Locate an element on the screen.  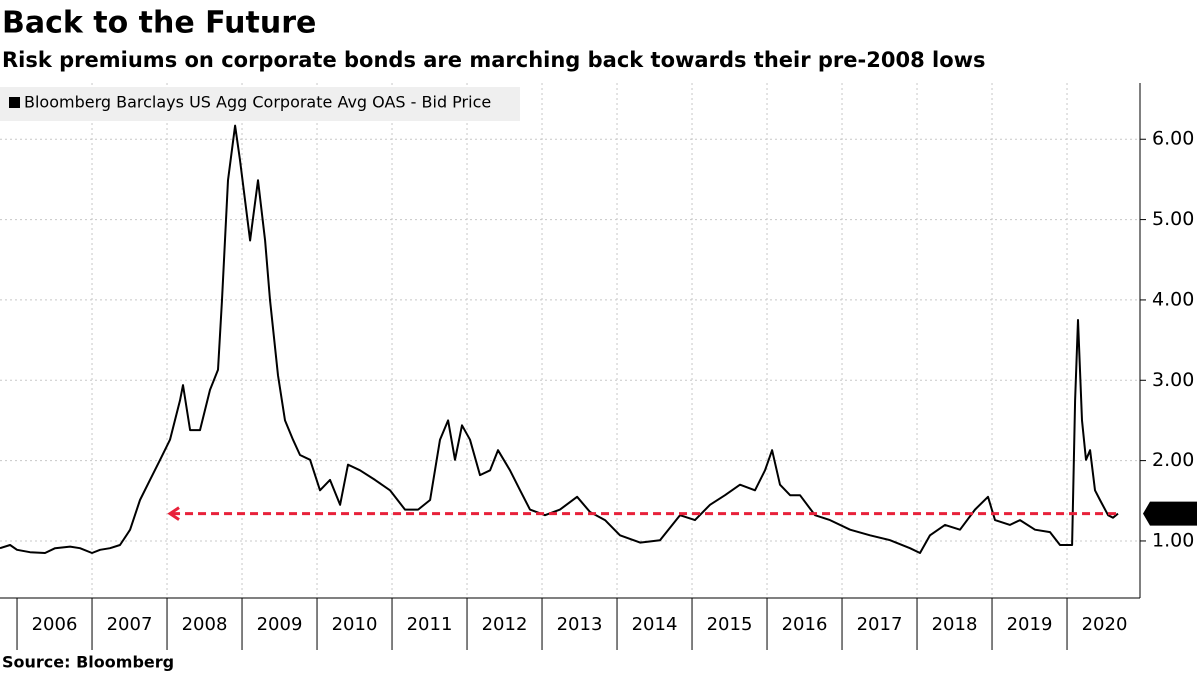
y-tick-label: 2.00 is located at coordinates (1173, 460).